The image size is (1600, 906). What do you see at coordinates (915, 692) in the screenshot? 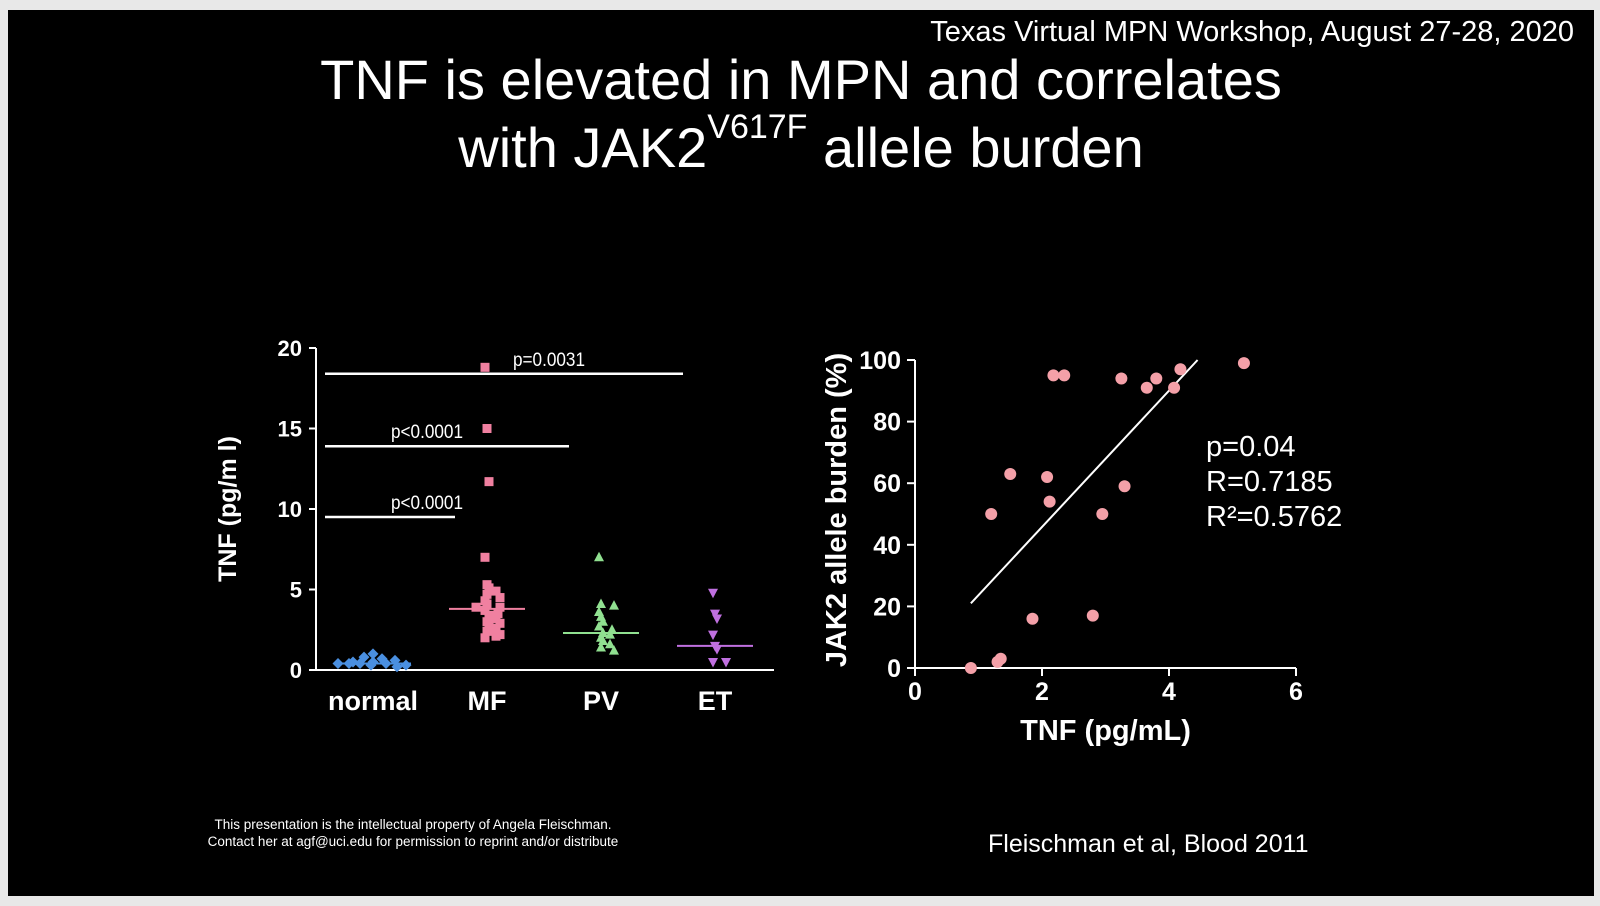
I see `x-tick-label: 0` at bounding box center [915, 692].